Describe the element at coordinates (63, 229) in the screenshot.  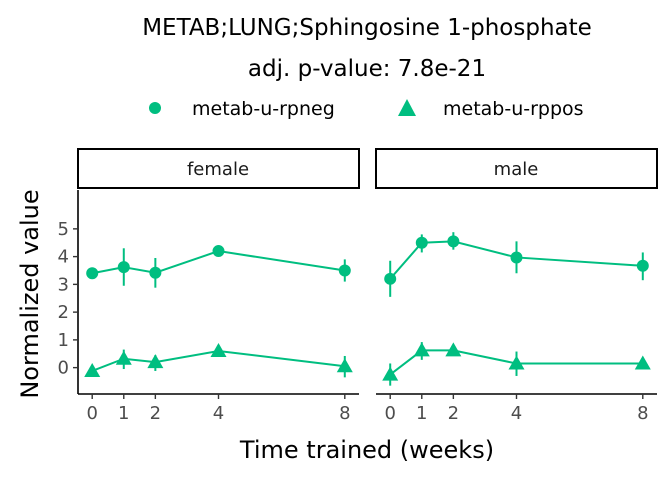
I see `y-tick-label: 5` at that location.